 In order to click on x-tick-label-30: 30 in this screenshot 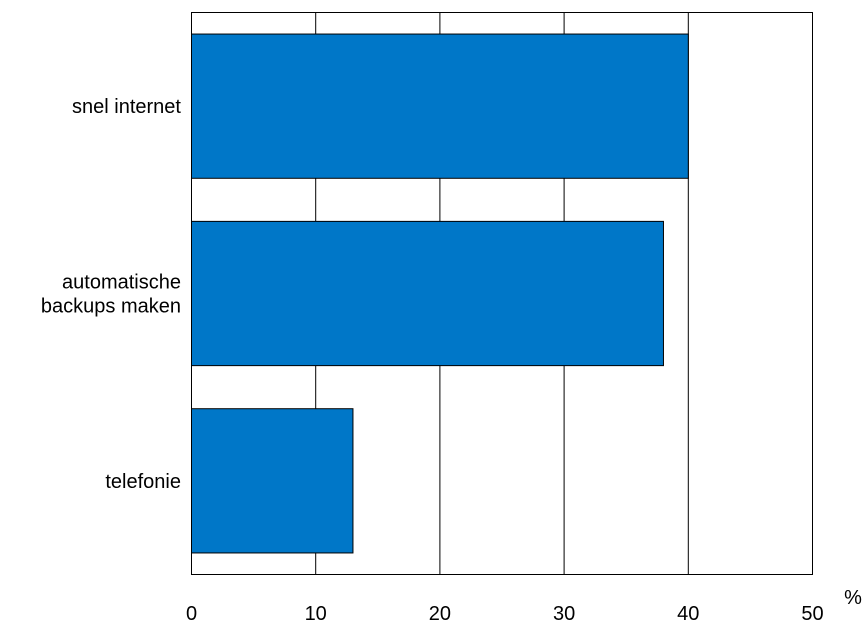, I will do `click(564, 613)`.